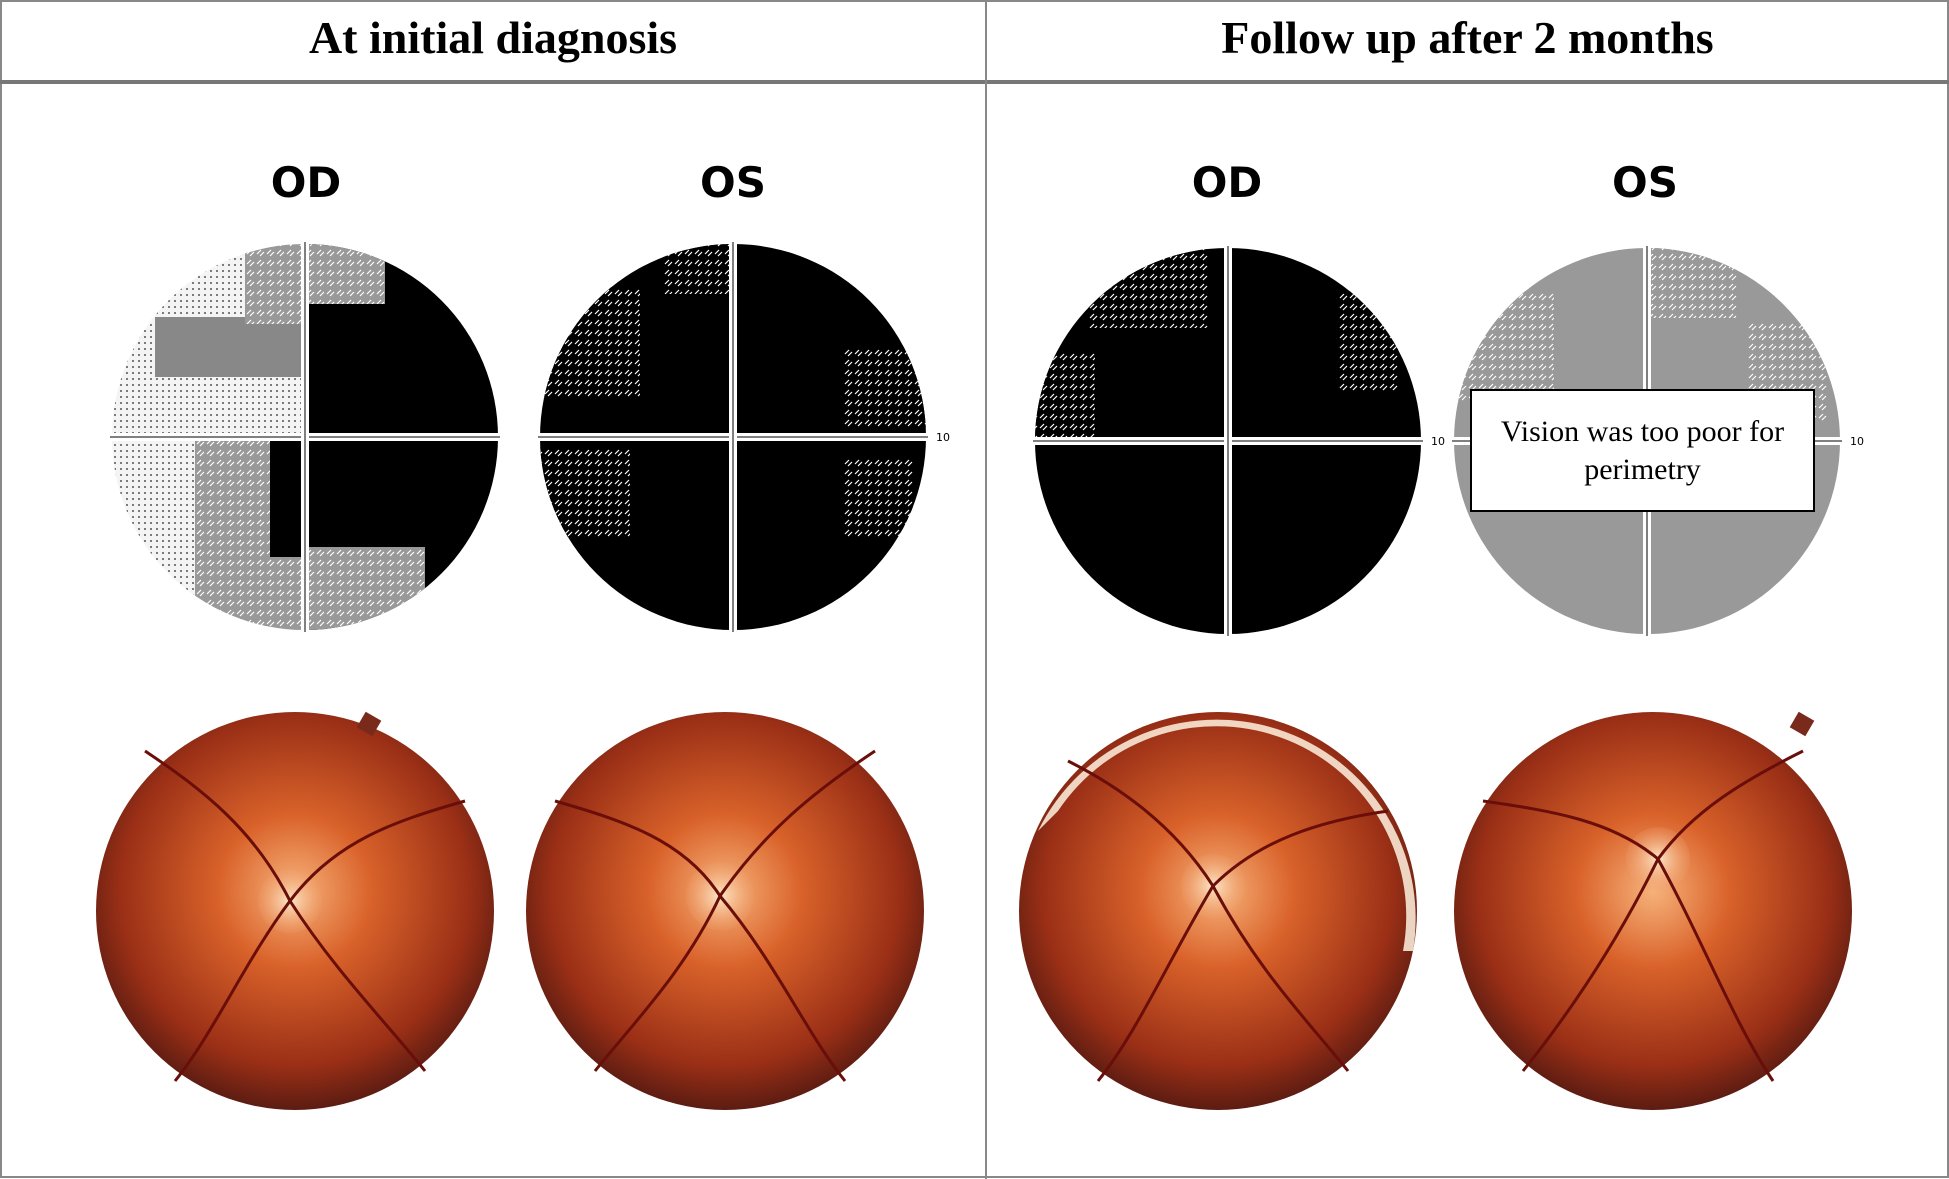 This screenshot has width=1949, height=1179. What do you see at coordinates (493, 37) in the screenshot?
I see `column-title: At initial diagnosis` at bounding box center [493, 37].